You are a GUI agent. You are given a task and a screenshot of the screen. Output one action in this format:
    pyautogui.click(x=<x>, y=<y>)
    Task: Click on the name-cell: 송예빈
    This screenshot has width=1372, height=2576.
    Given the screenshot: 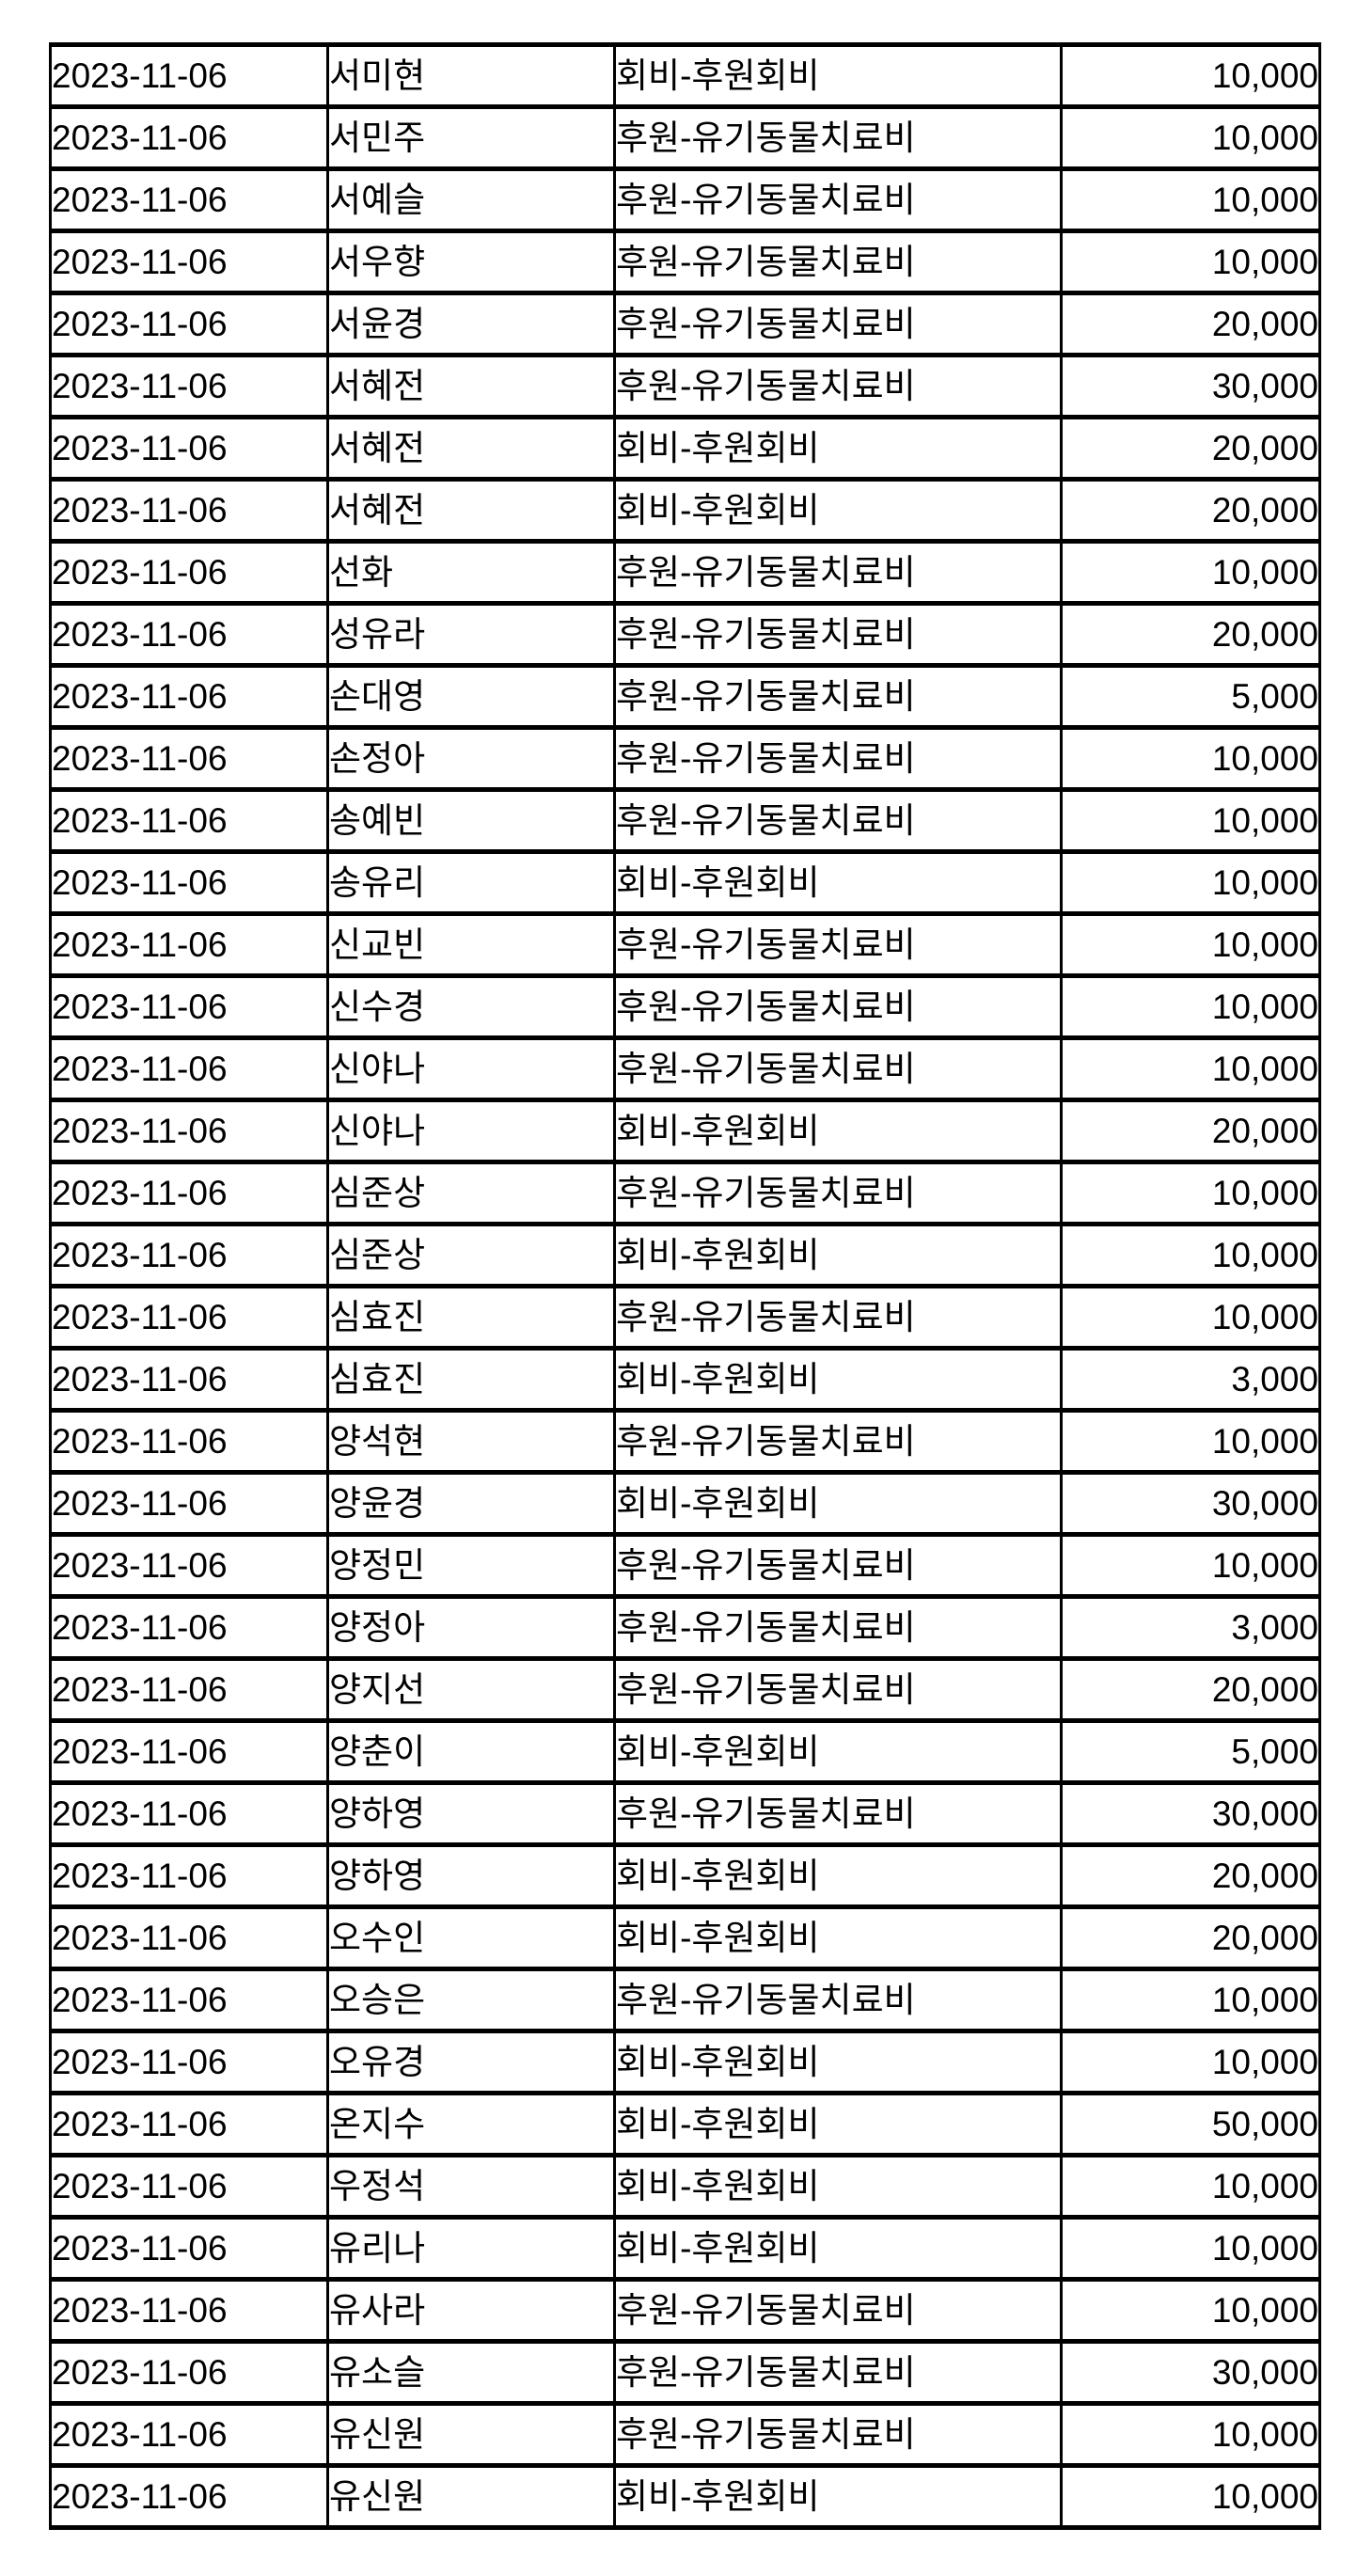 What is the action you would take?
    pyautogui.click(x=471, y=820)
    